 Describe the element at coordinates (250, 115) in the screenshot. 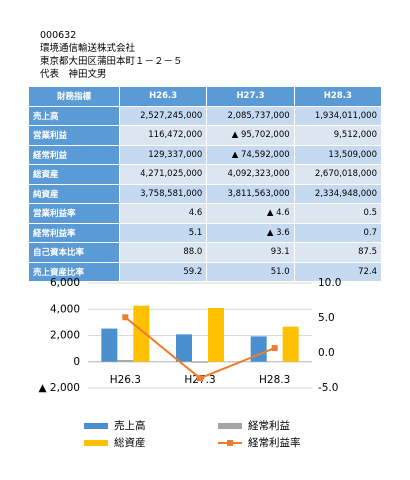

I see `table-cell: 2,085,737,000` at that location.